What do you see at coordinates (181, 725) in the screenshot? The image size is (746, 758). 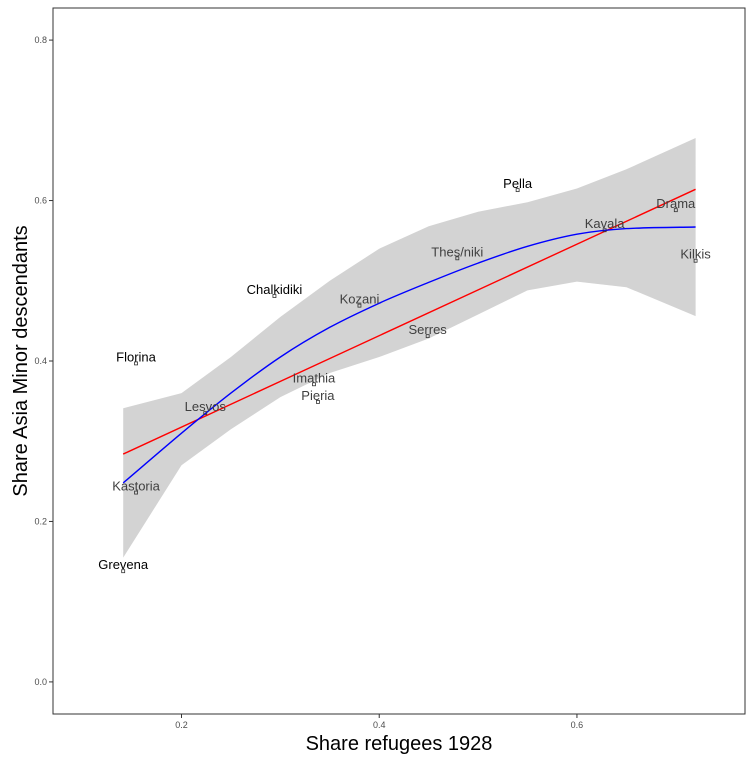 I see `x-tick-label: 0.2` at bounding box center [181, 725].